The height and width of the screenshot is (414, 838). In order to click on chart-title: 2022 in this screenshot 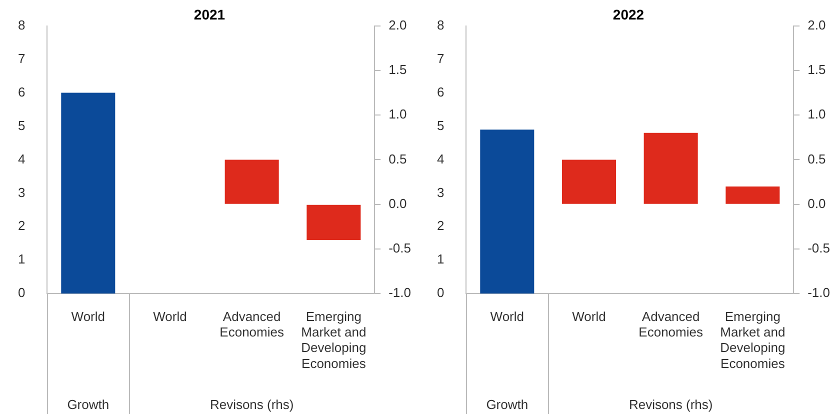, I will do `click(628, 14)`.